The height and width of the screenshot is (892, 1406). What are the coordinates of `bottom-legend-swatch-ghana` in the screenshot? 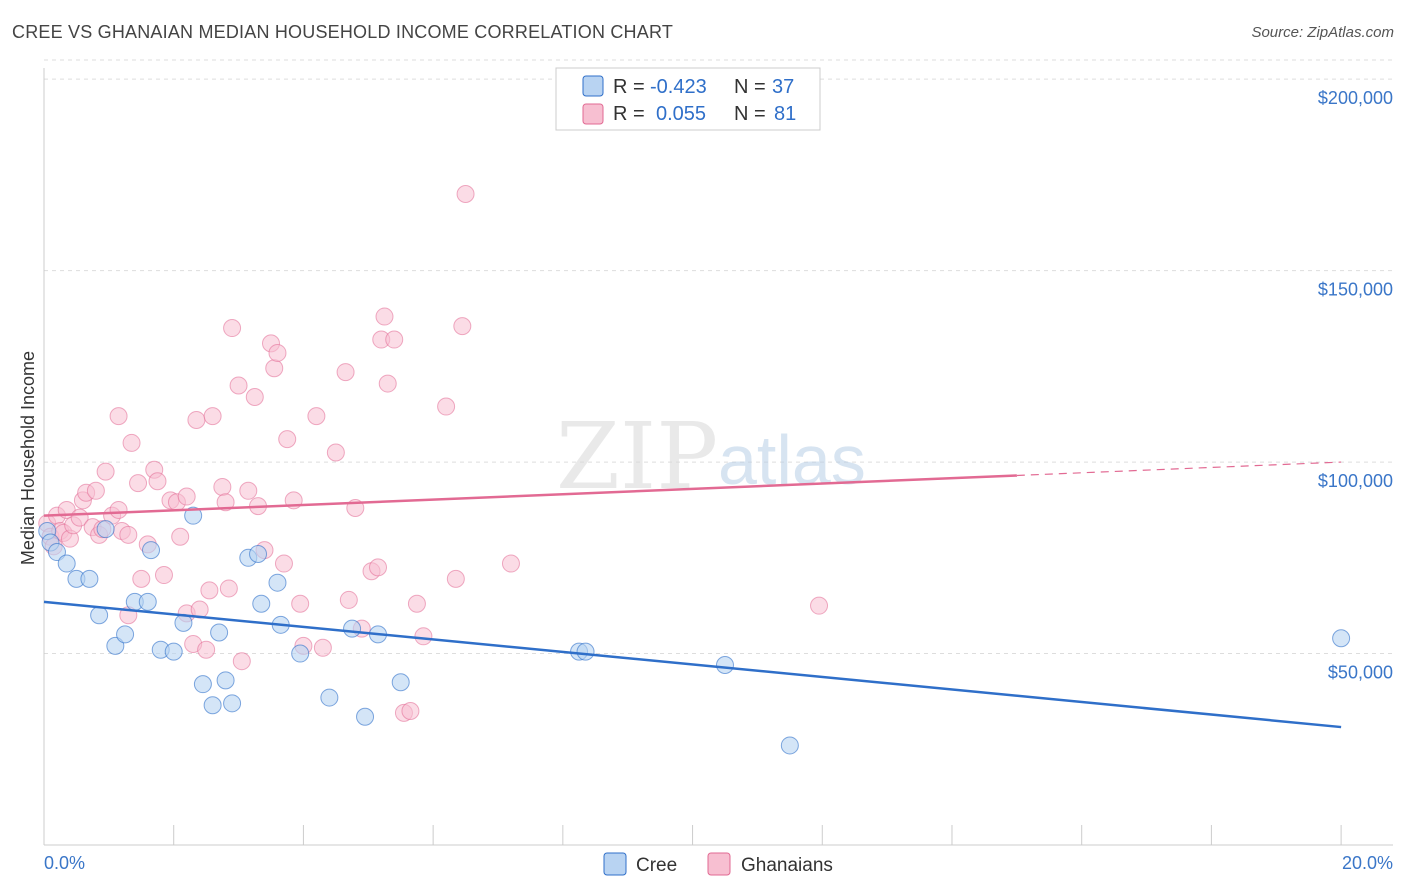 It's located at (719, 864).